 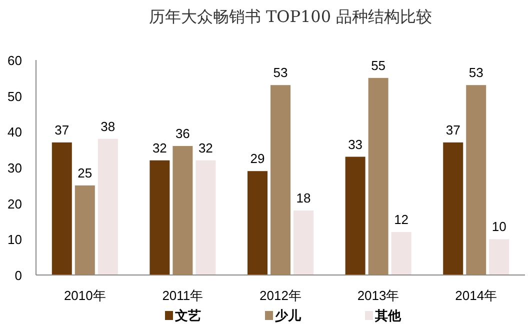 What do you see at coordinates (187, 315) in the screenshot?
I see `legend-label: 文艺` at bounding box center [187, 315].